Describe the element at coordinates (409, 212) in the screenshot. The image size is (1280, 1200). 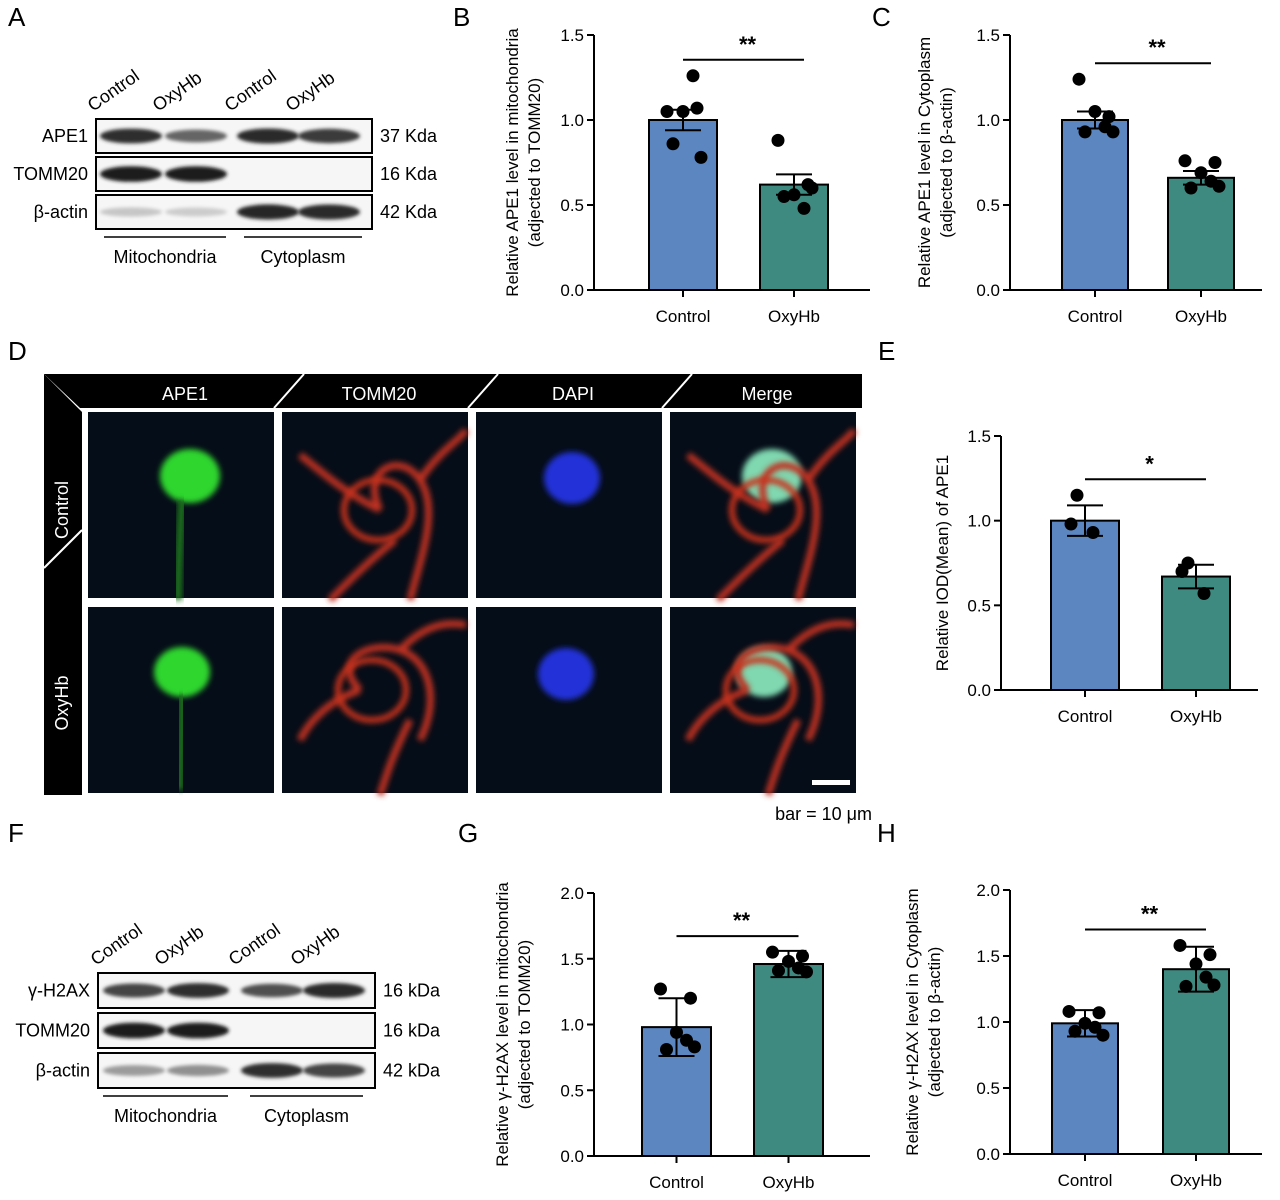
I see `blot-size-label: 42 Kda` at that location.